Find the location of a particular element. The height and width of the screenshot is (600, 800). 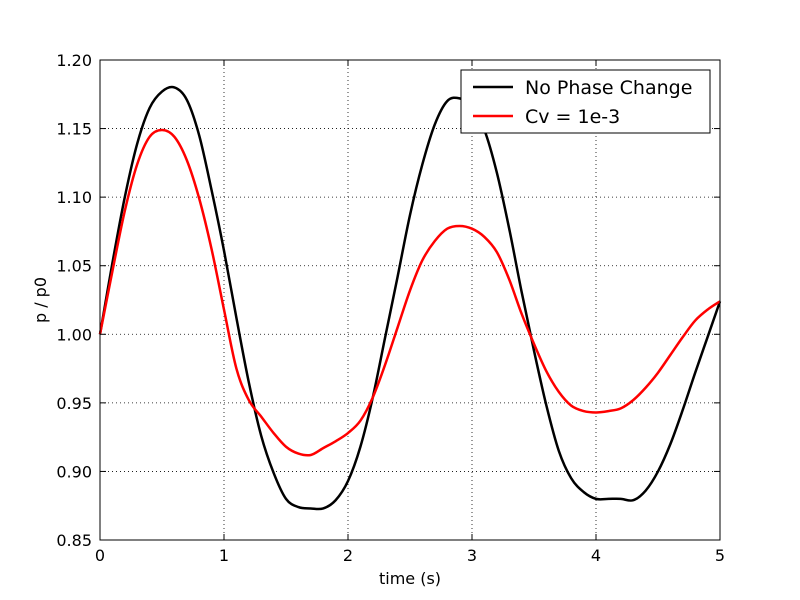

y-axis-label: p / p0 is located at coordinates (40, 300).